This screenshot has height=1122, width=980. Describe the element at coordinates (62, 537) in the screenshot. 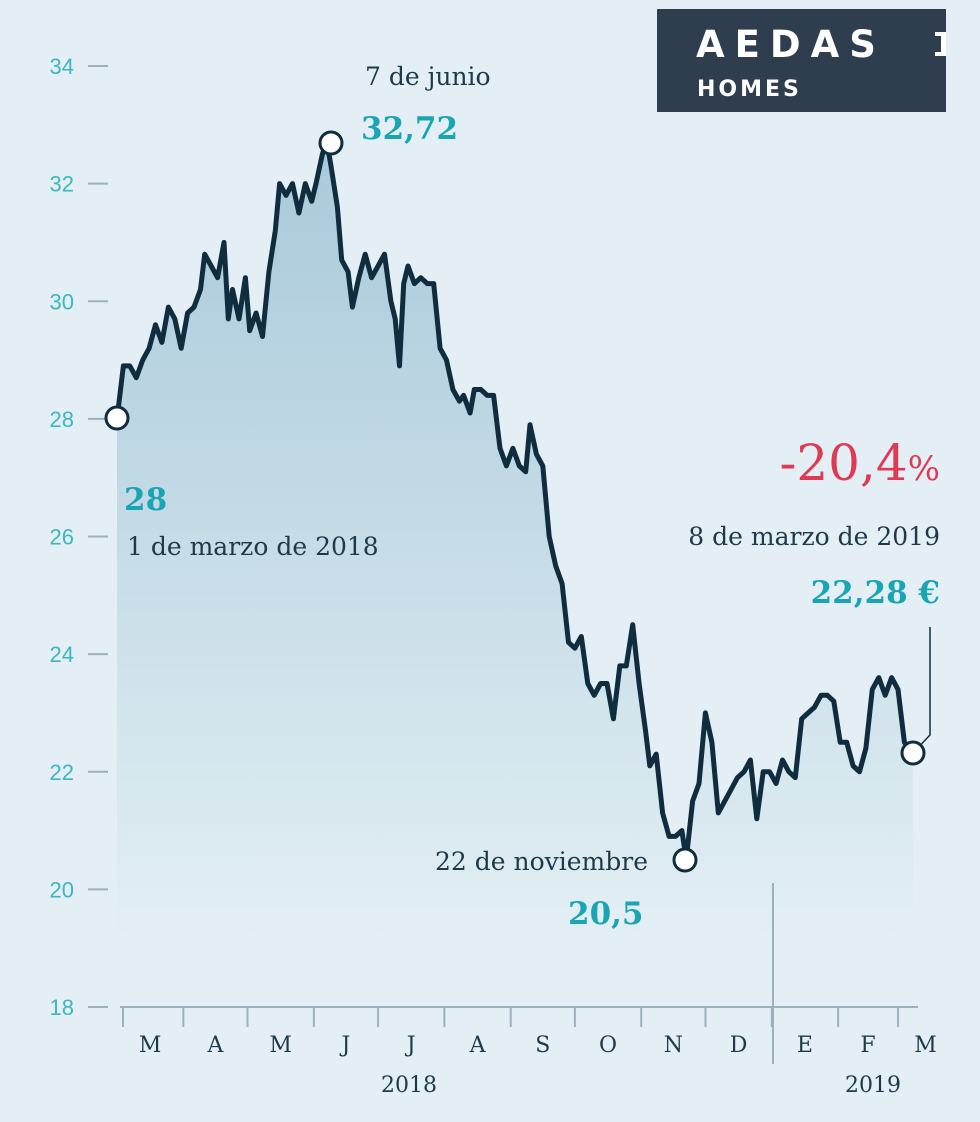

I see `y-tick-label: 26` at that location.